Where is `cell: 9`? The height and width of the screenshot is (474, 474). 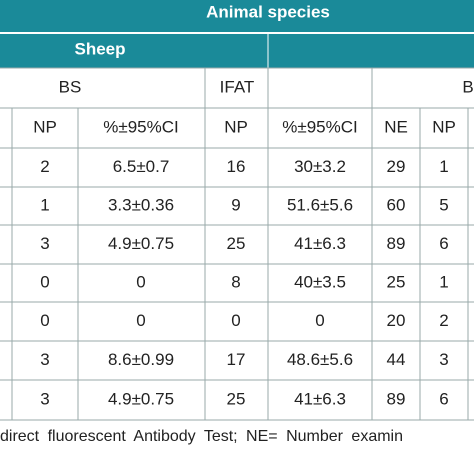 cell: 9 is located at coordinates (235, 204).